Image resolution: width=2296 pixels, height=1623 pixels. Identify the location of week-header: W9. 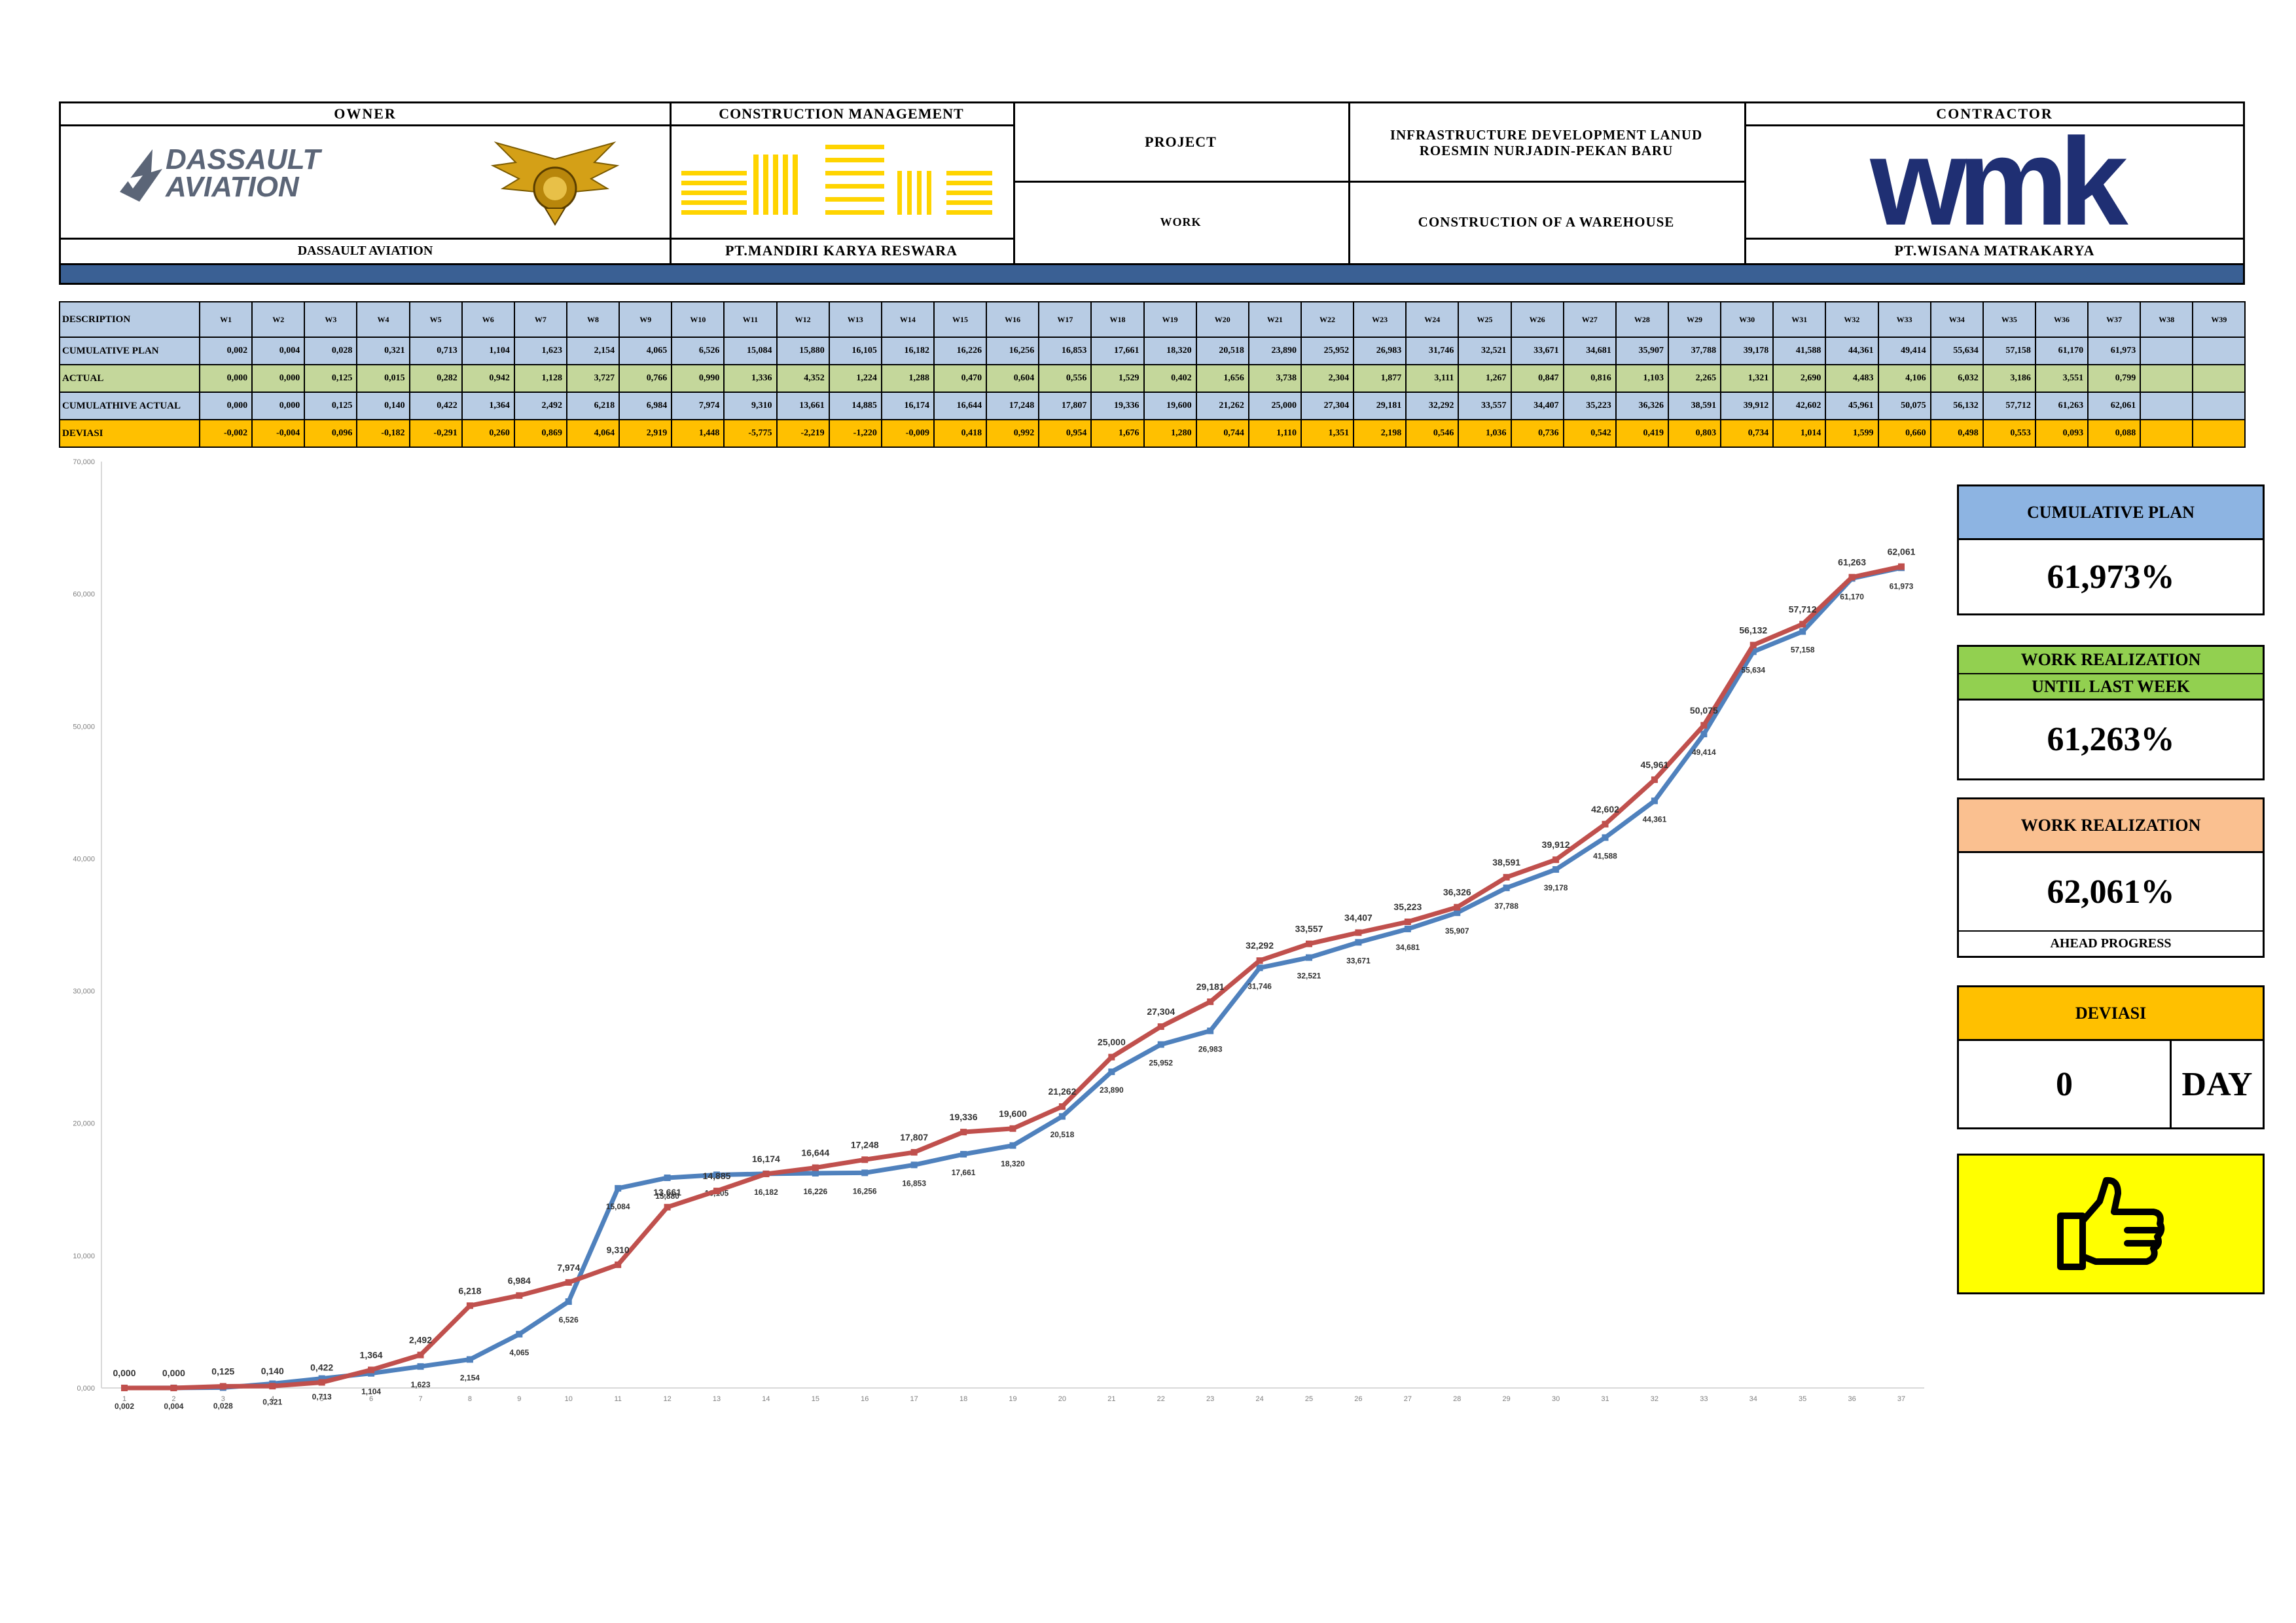
(646, 319).